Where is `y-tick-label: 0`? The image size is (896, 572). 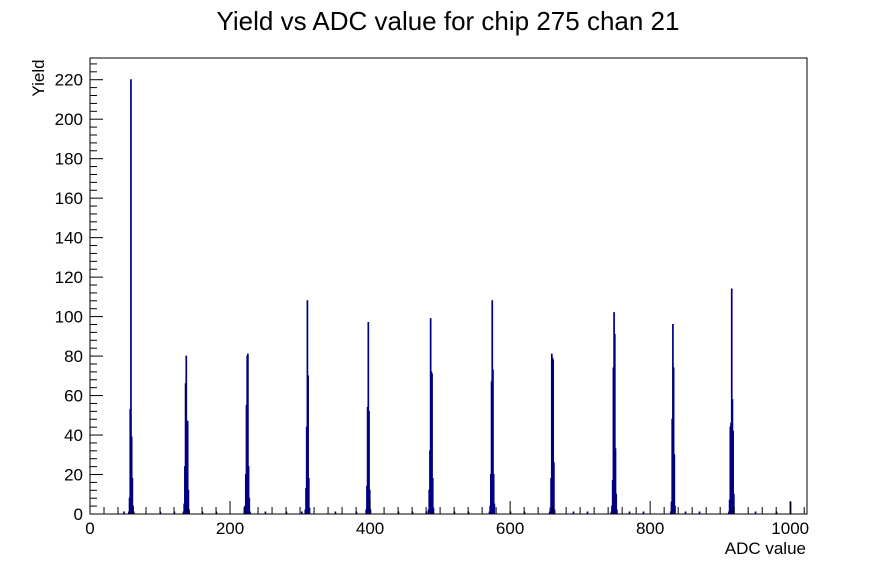 y-tick-label: 0 is located at coordinates (78, 514).